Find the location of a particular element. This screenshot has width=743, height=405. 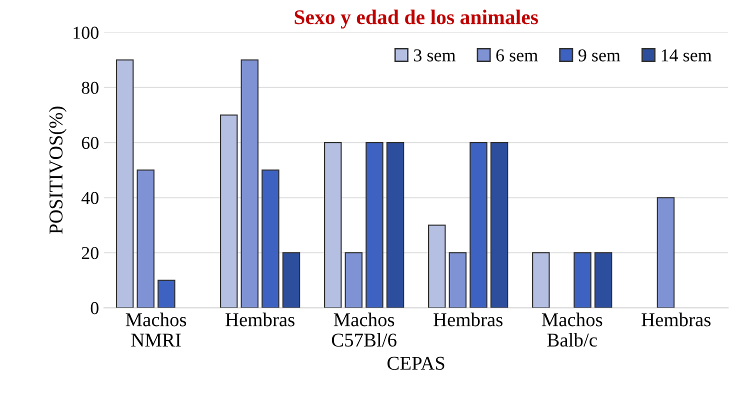

y-tick-label: 100 is located at coordinates (86, 32).